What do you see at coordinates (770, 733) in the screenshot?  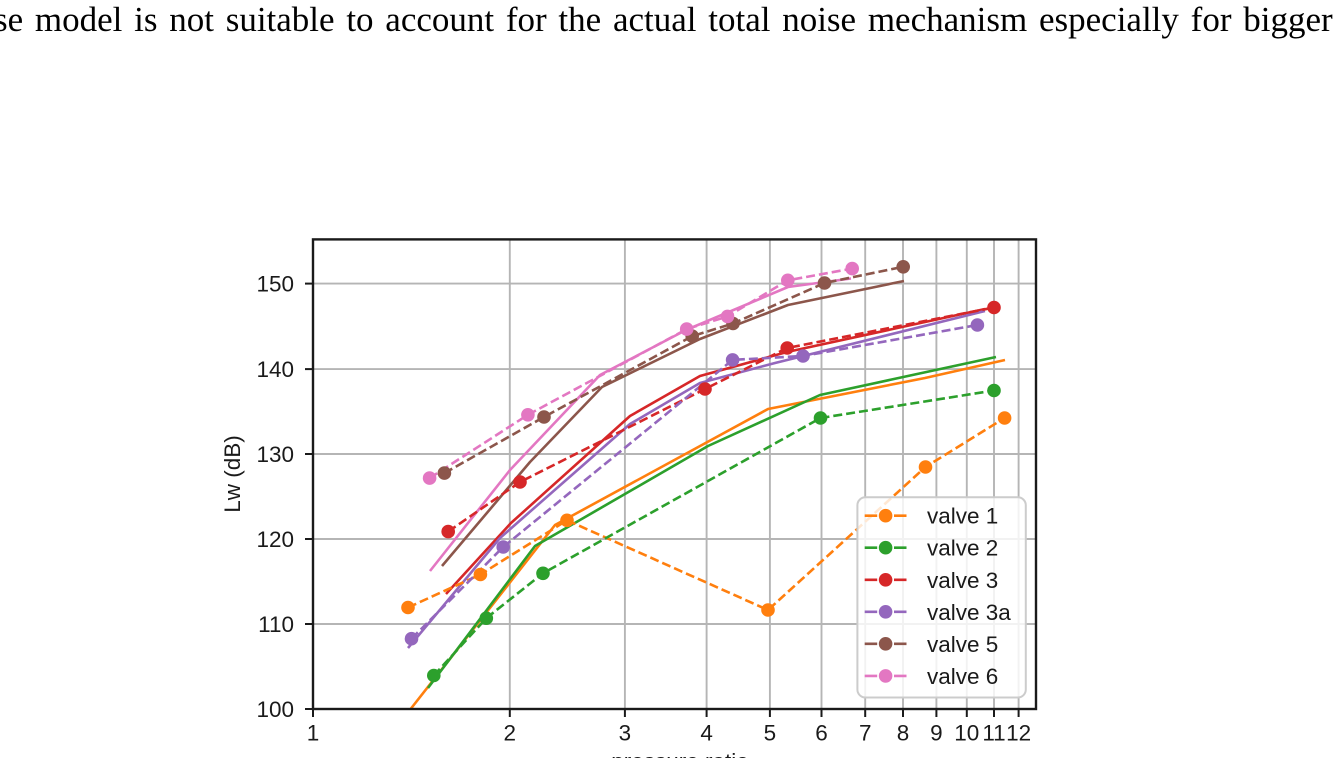 I see `svg-text: 5` at bounding box center [770, 733].